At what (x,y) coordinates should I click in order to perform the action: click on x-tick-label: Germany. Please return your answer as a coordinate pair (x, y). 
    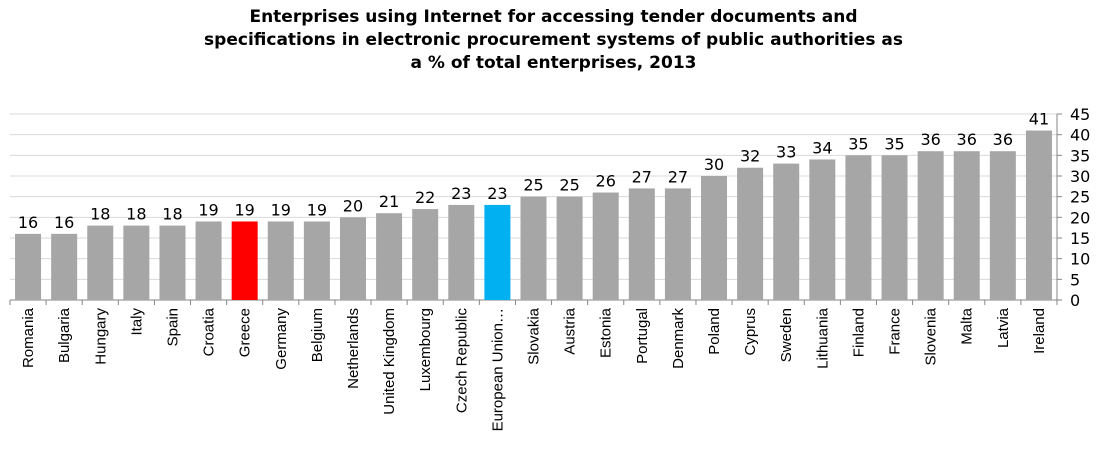
    Looking at the image, I should click on (281, 339).